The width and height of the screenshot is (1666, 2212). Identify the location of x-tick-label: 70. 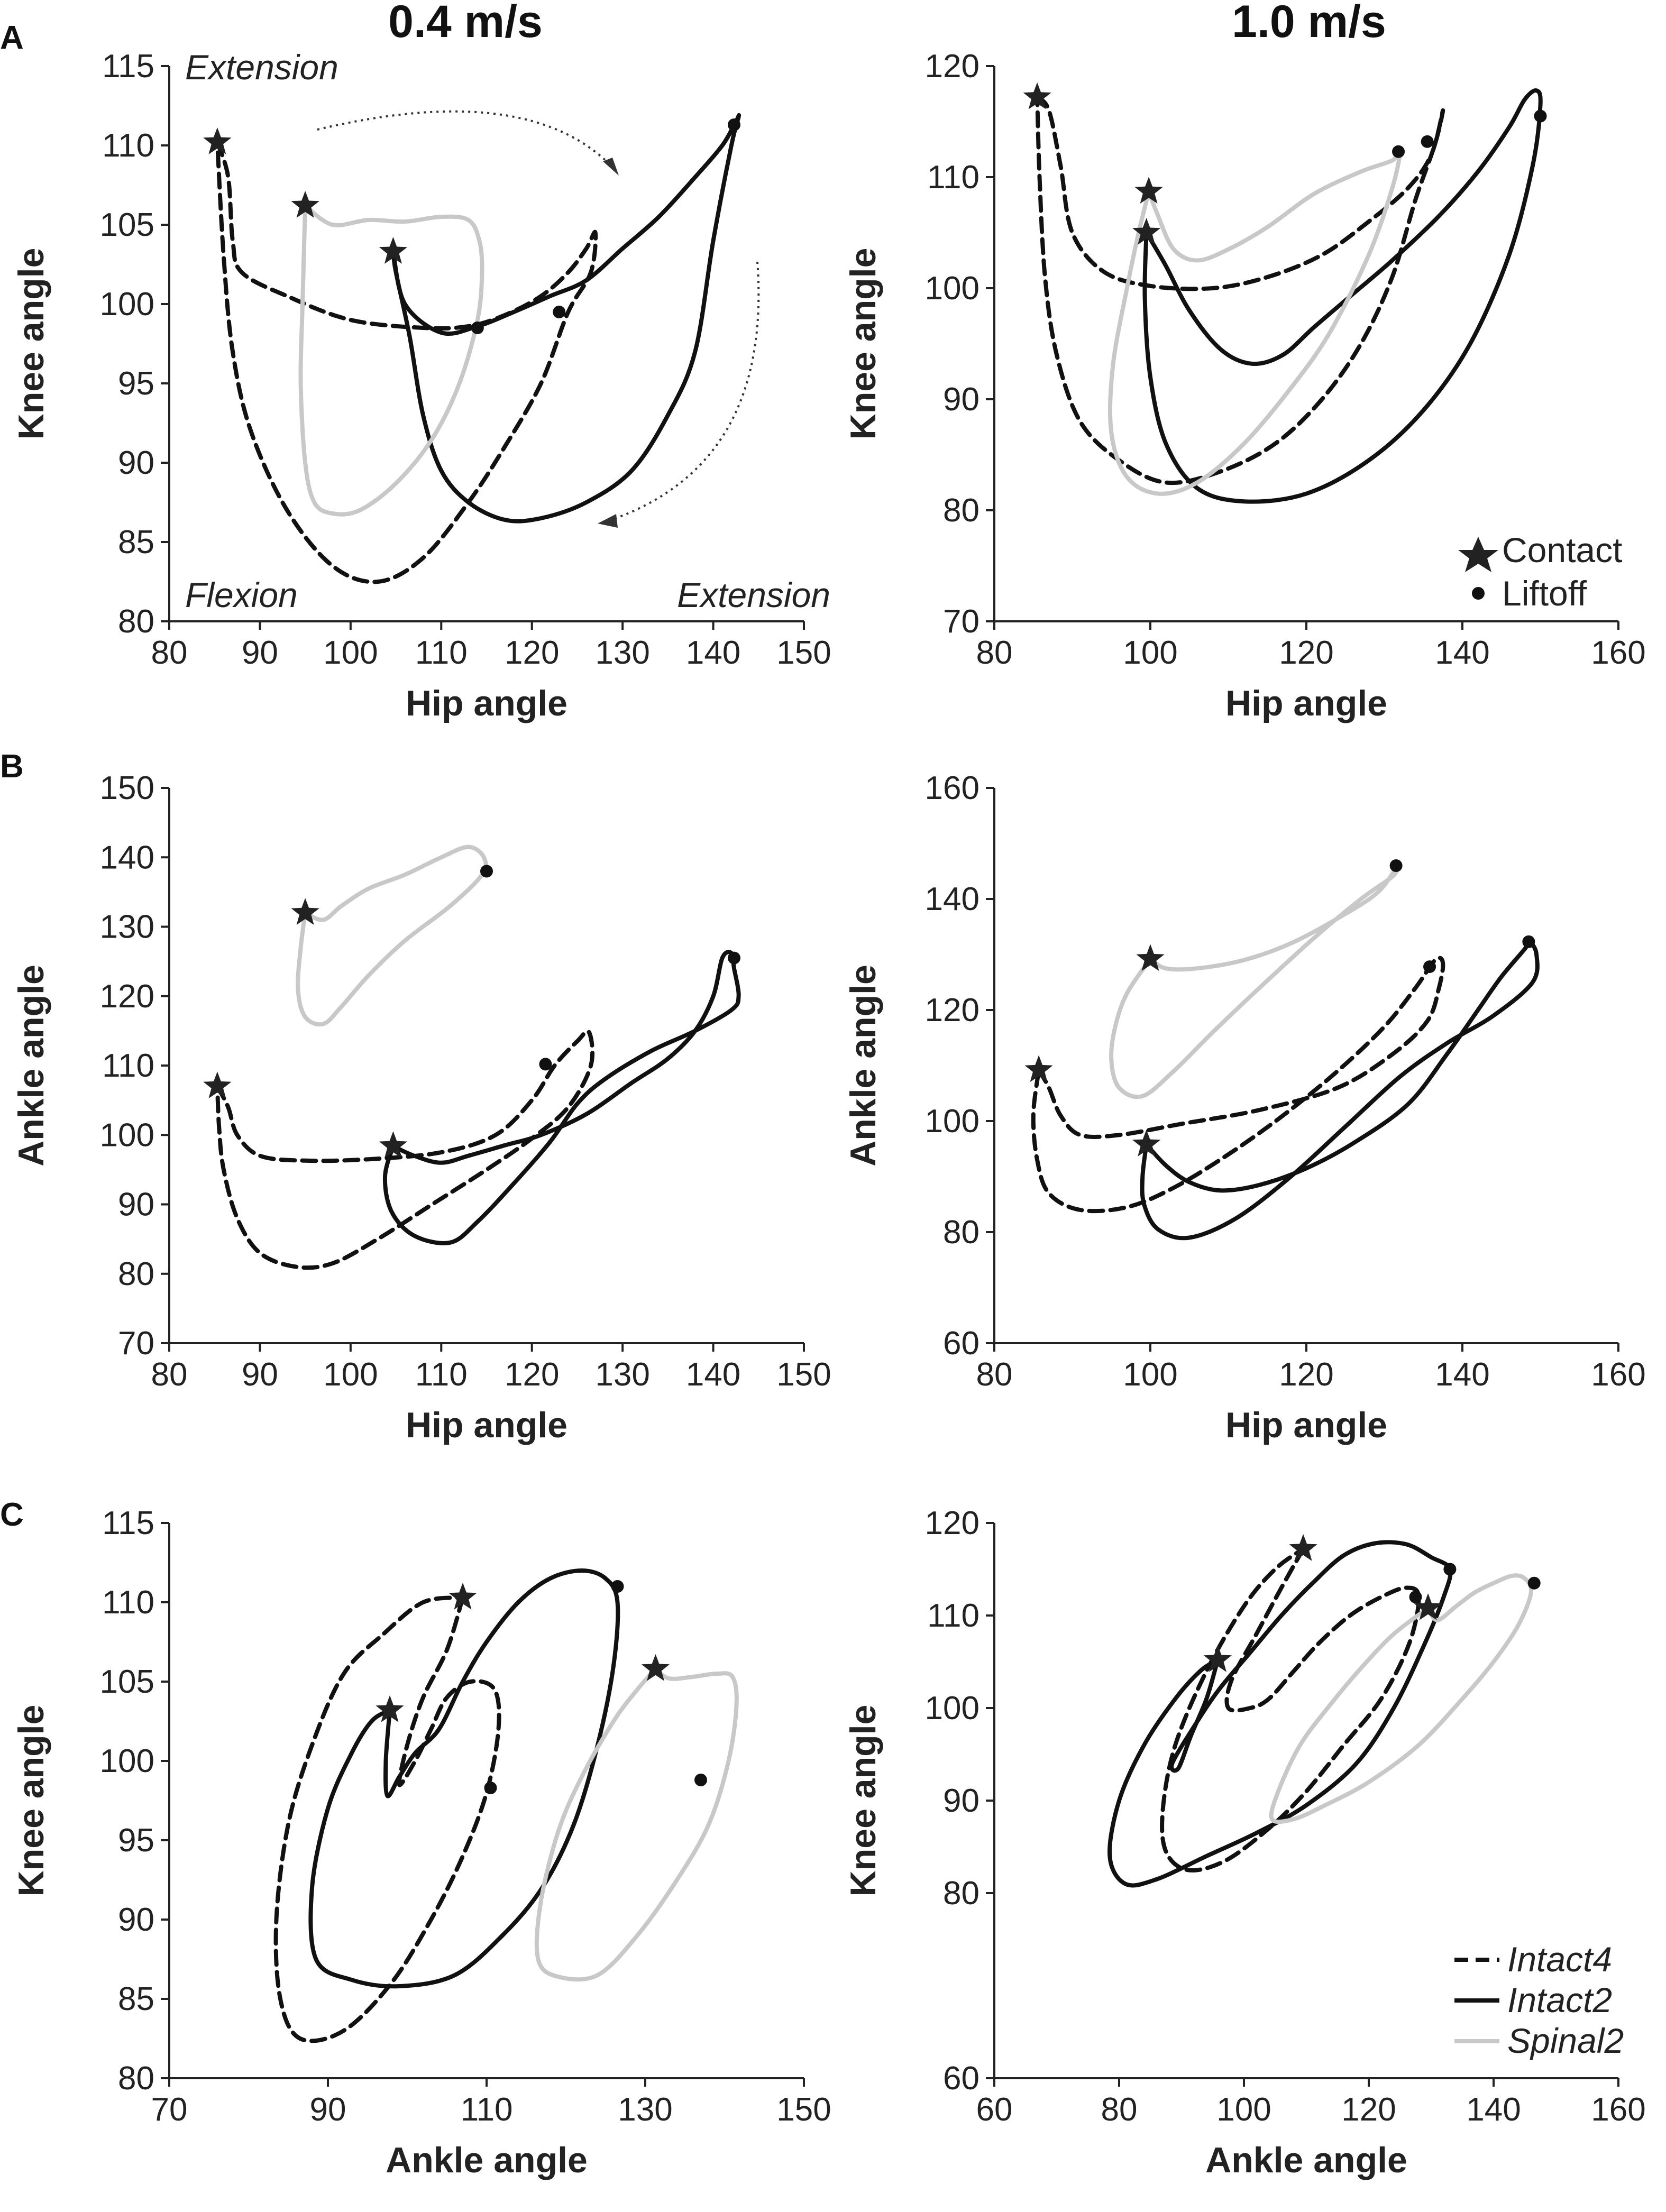
(169, 2109).